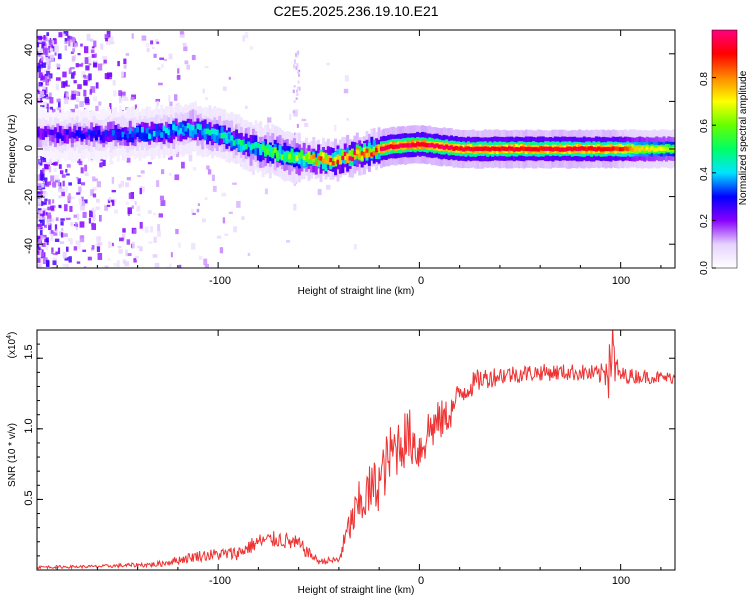 This screenshot has height=600, width=750. I want to click on colorbar-ticks, so click(714, 173).